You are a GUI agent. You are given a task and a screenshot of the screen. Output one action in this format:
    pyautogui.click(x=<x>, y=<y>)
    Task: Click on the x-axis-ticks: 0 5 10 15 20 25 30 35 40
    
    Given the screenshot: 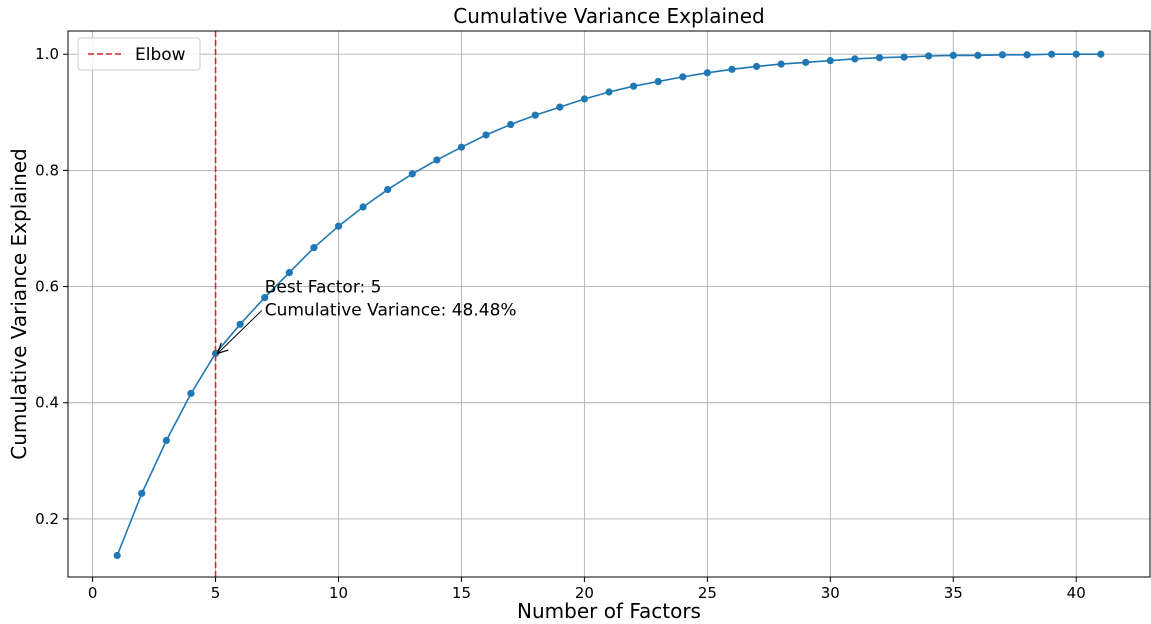 What is the action you would take?
    pyautogui.click(x=587, y=589)
    